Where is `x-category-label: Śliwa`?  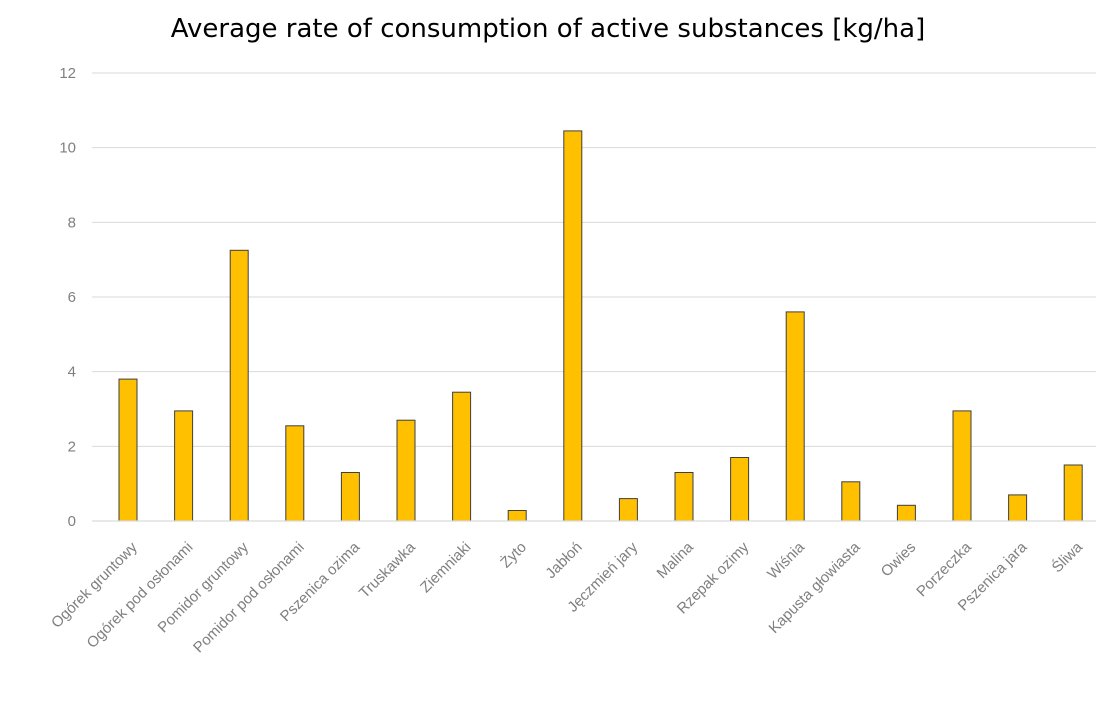 x-category-label: Śliwa is located at coordinates (1067, 557).